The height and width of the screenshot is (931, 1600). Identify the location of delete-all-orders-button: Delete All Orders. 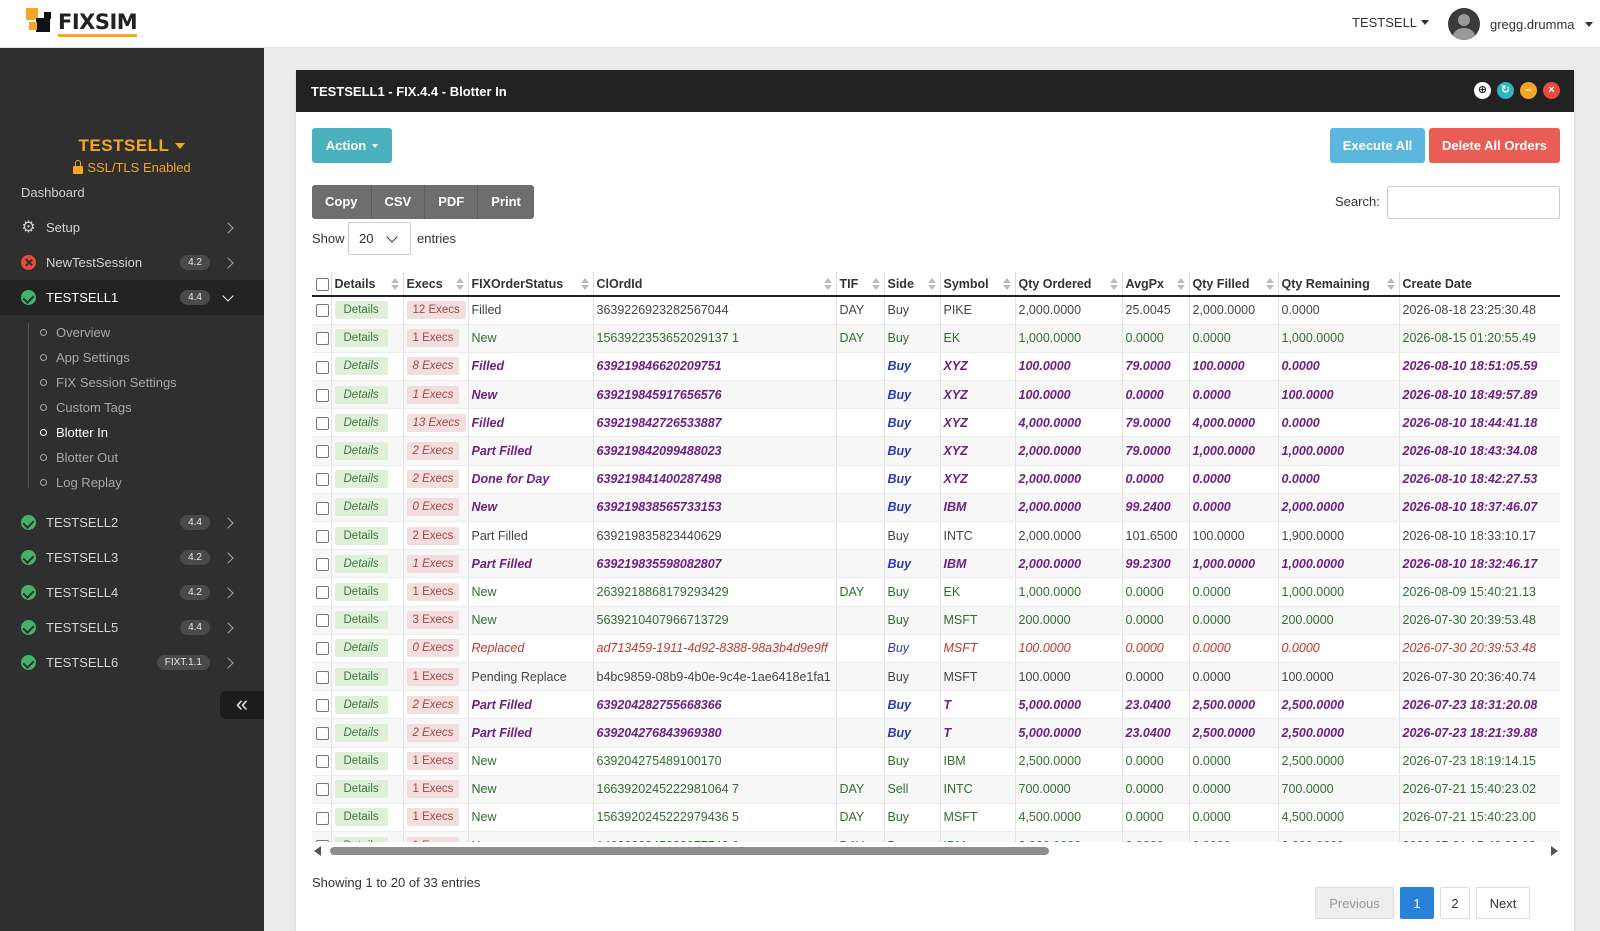
(1494, 145).